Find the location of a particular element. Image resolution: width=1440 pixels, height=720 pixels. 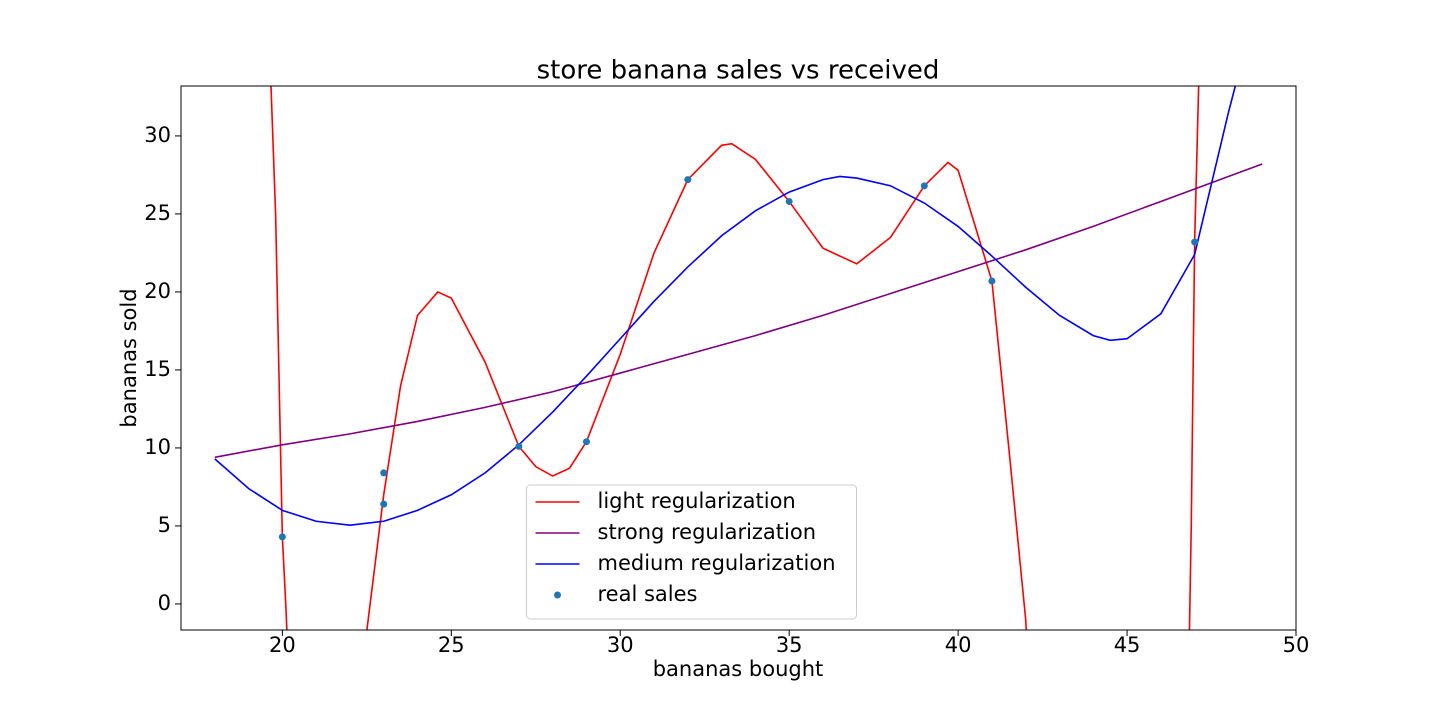

y-tick-label: 10 is located at coordinates (157, 447).